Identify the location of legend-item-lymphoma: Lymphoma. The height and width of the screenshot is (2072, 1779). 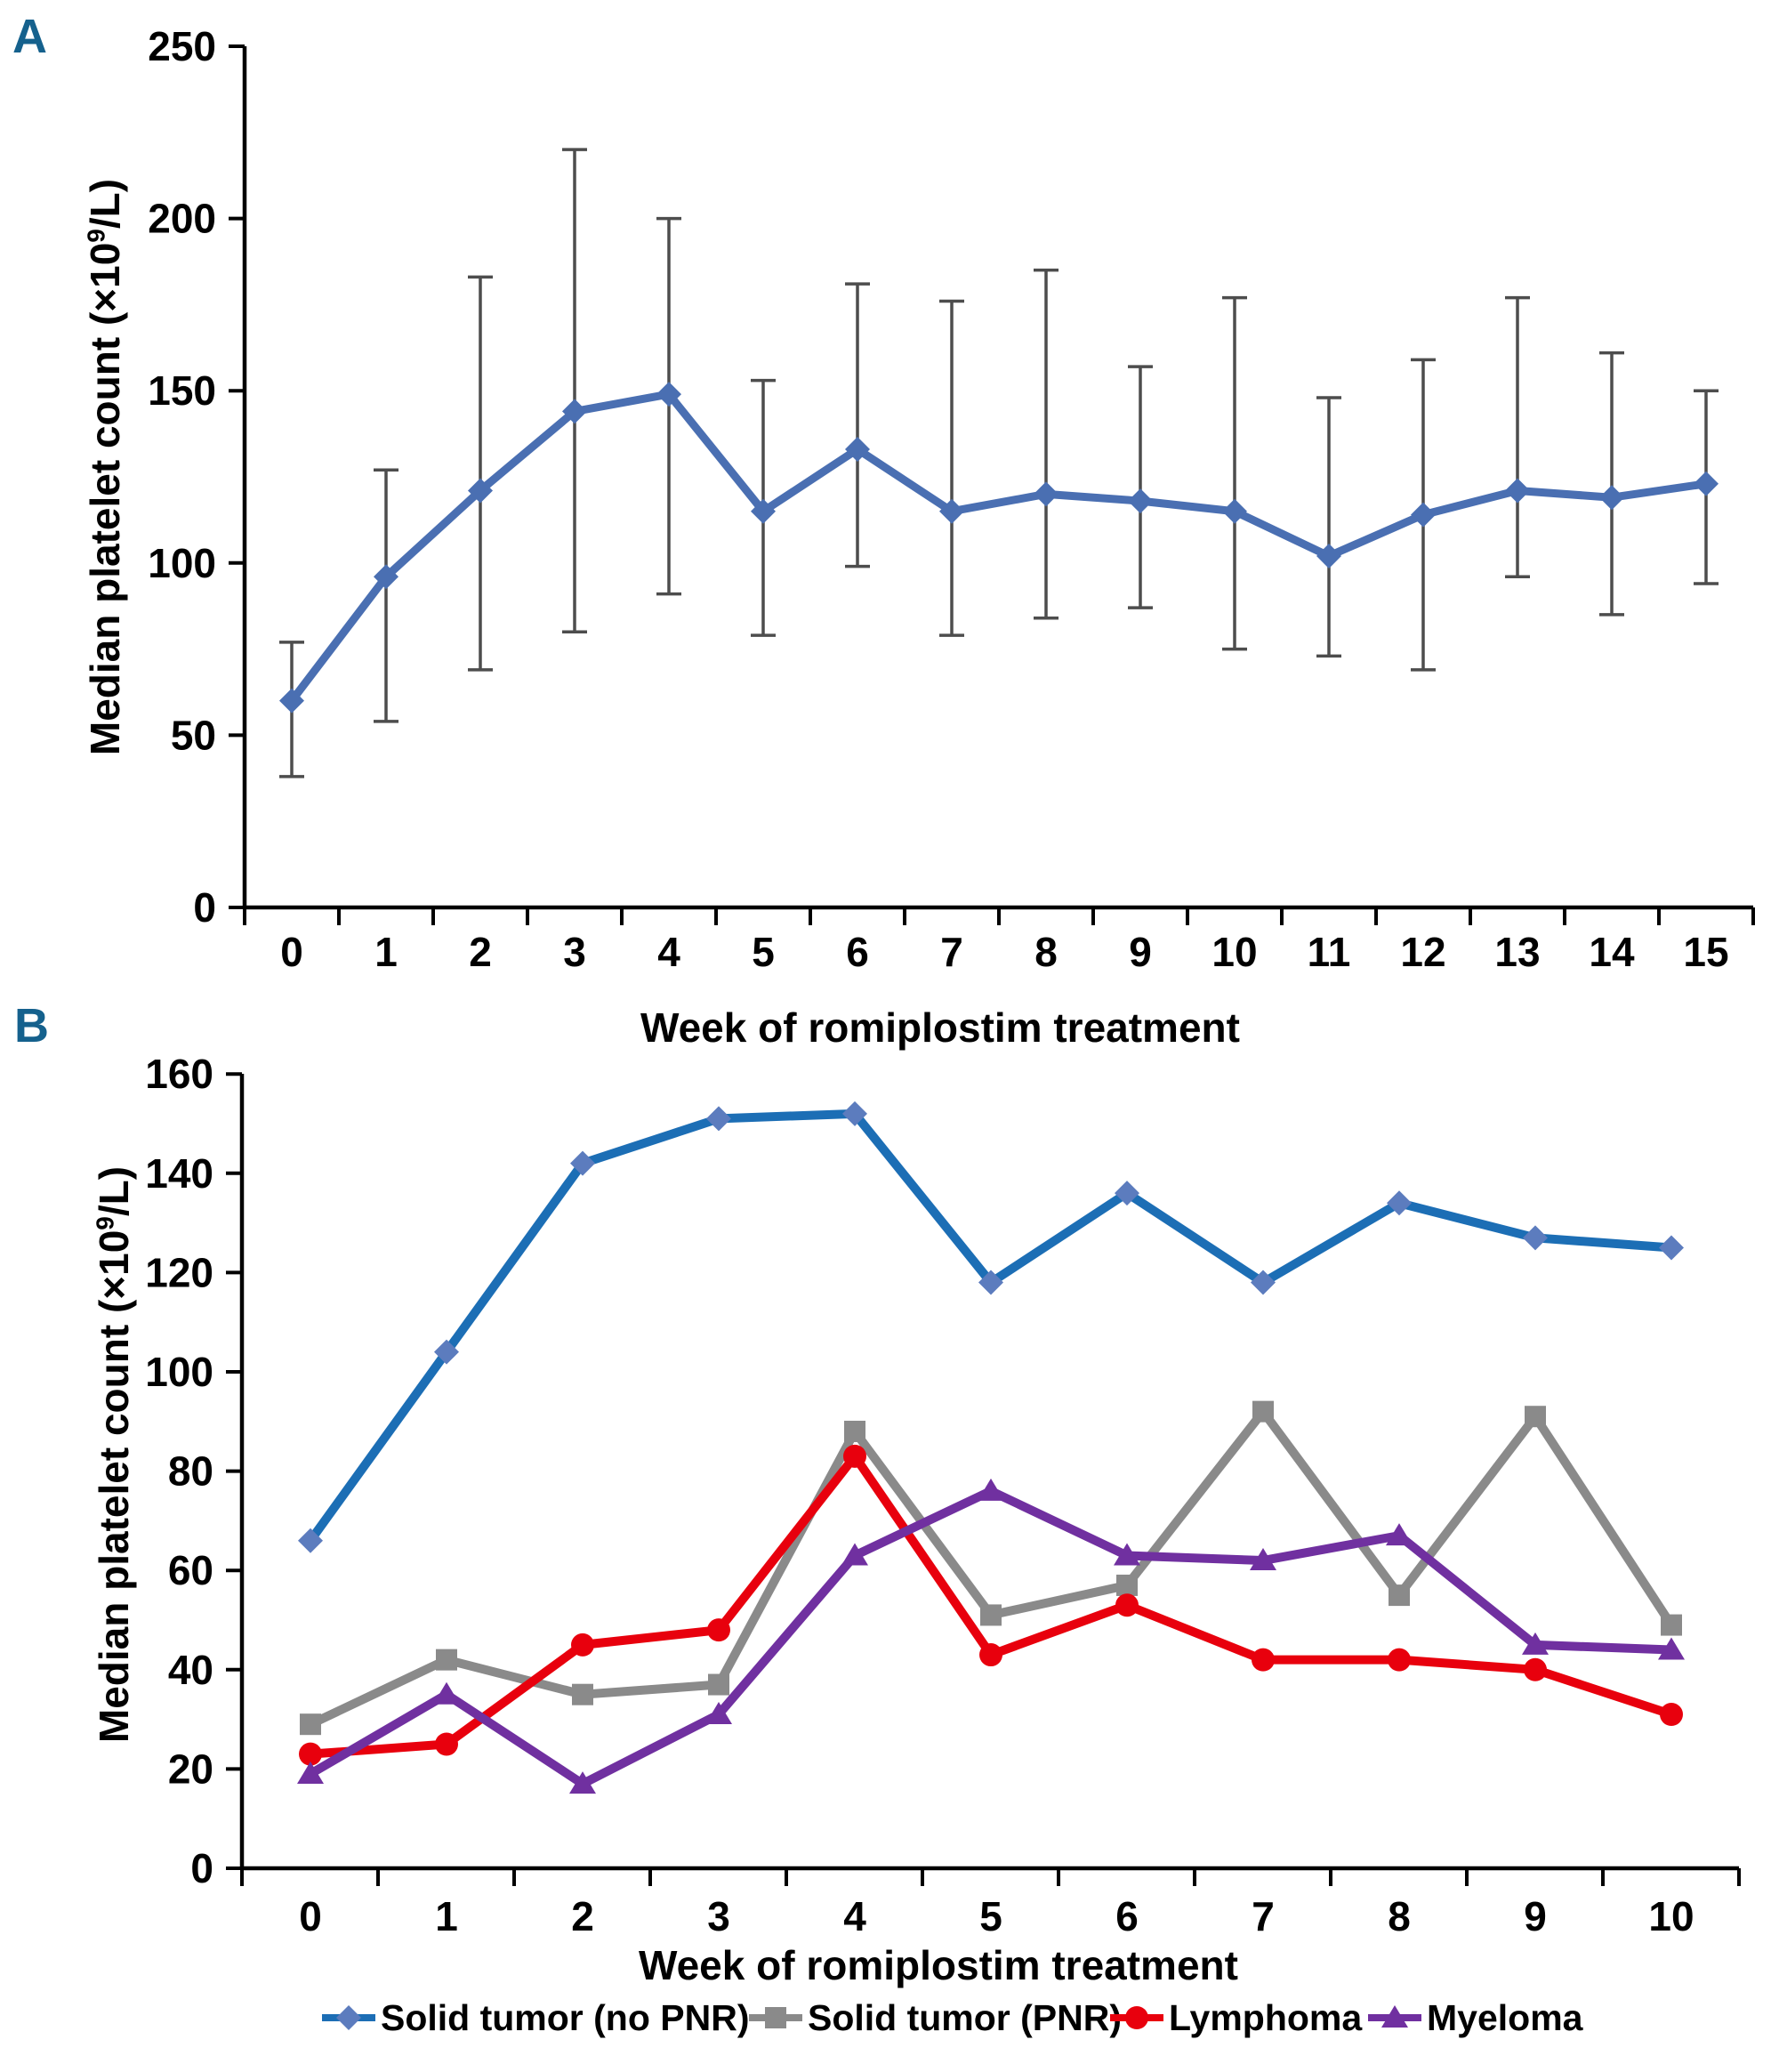
(1235, 2017).